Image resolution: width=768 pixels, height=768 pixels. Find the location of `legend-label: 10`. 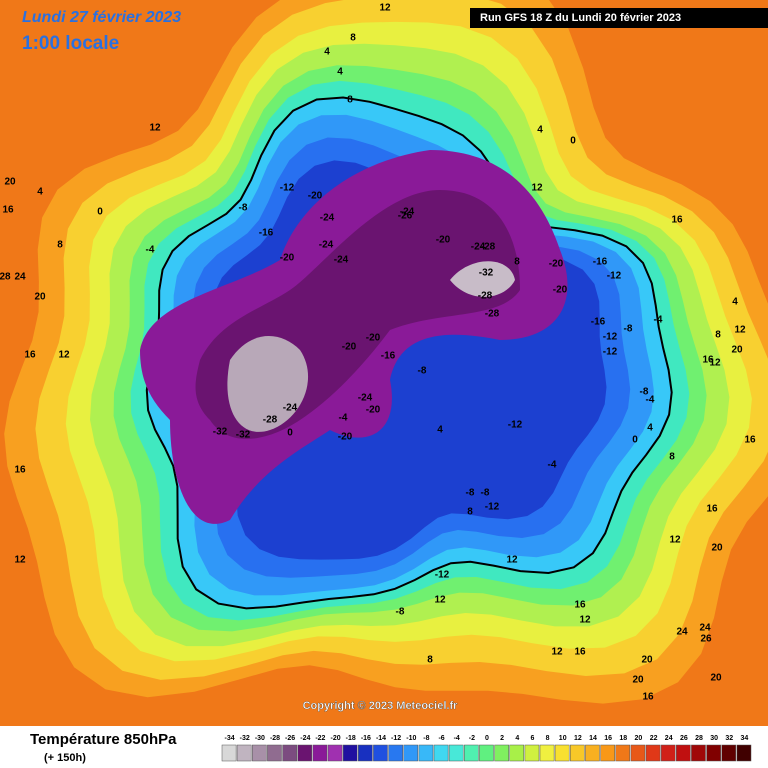

legend-label: 10 is located at coordinates (563, 738).